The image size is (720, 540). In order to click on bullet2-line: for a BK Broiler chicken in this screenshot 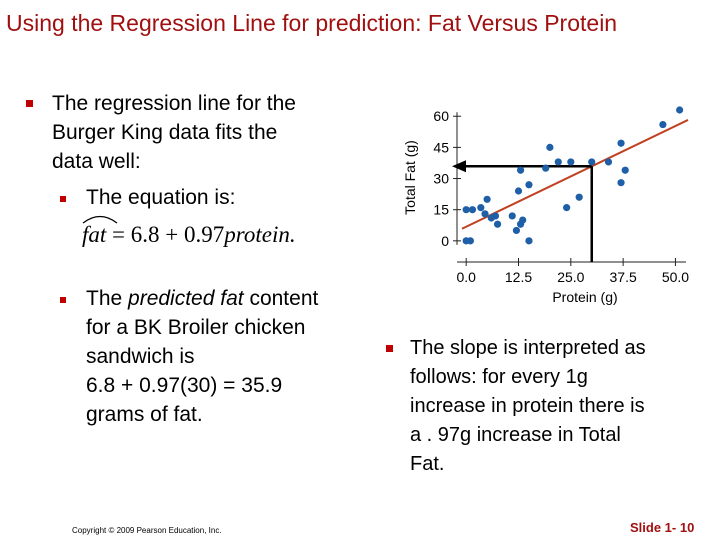, I will do `click(196, 327)`.